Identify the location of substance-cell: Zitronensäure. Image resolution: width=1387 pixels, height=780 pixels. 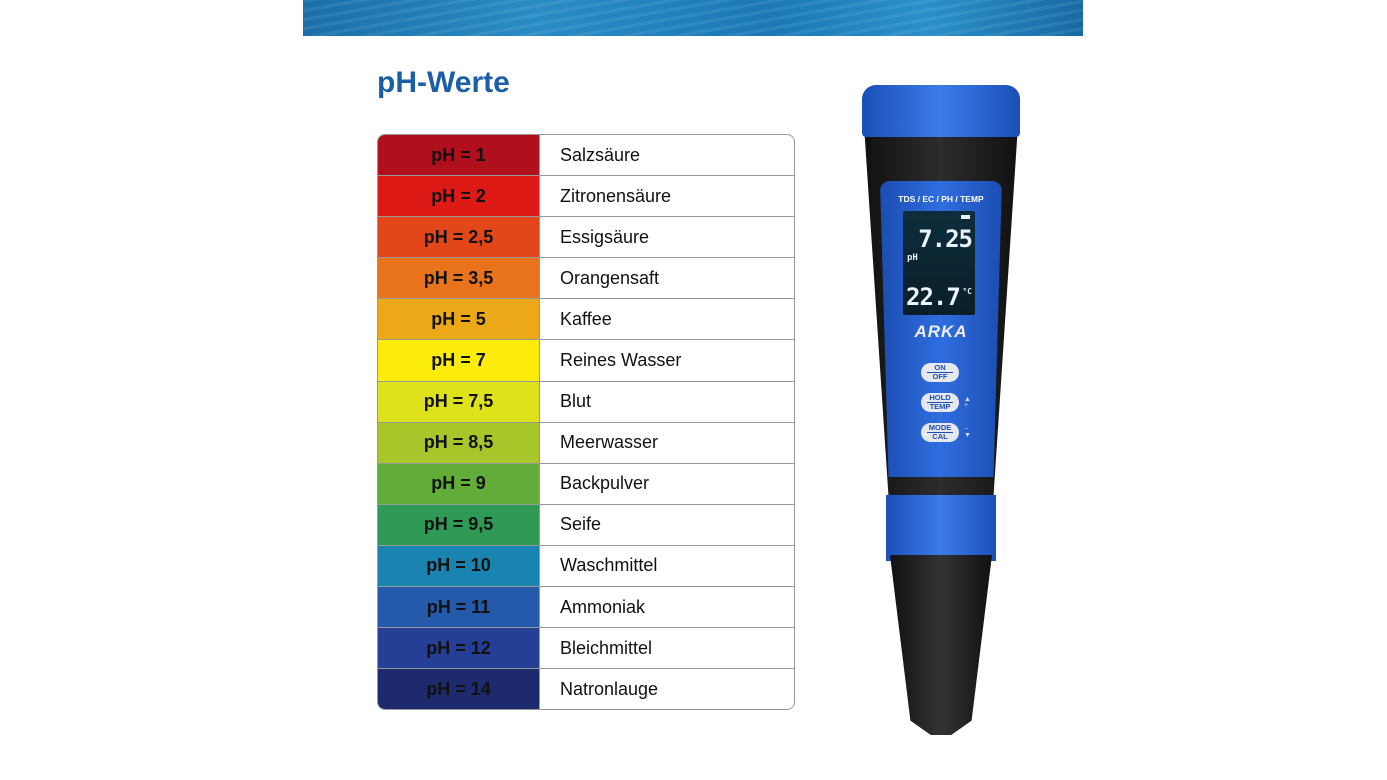
(616, 195).